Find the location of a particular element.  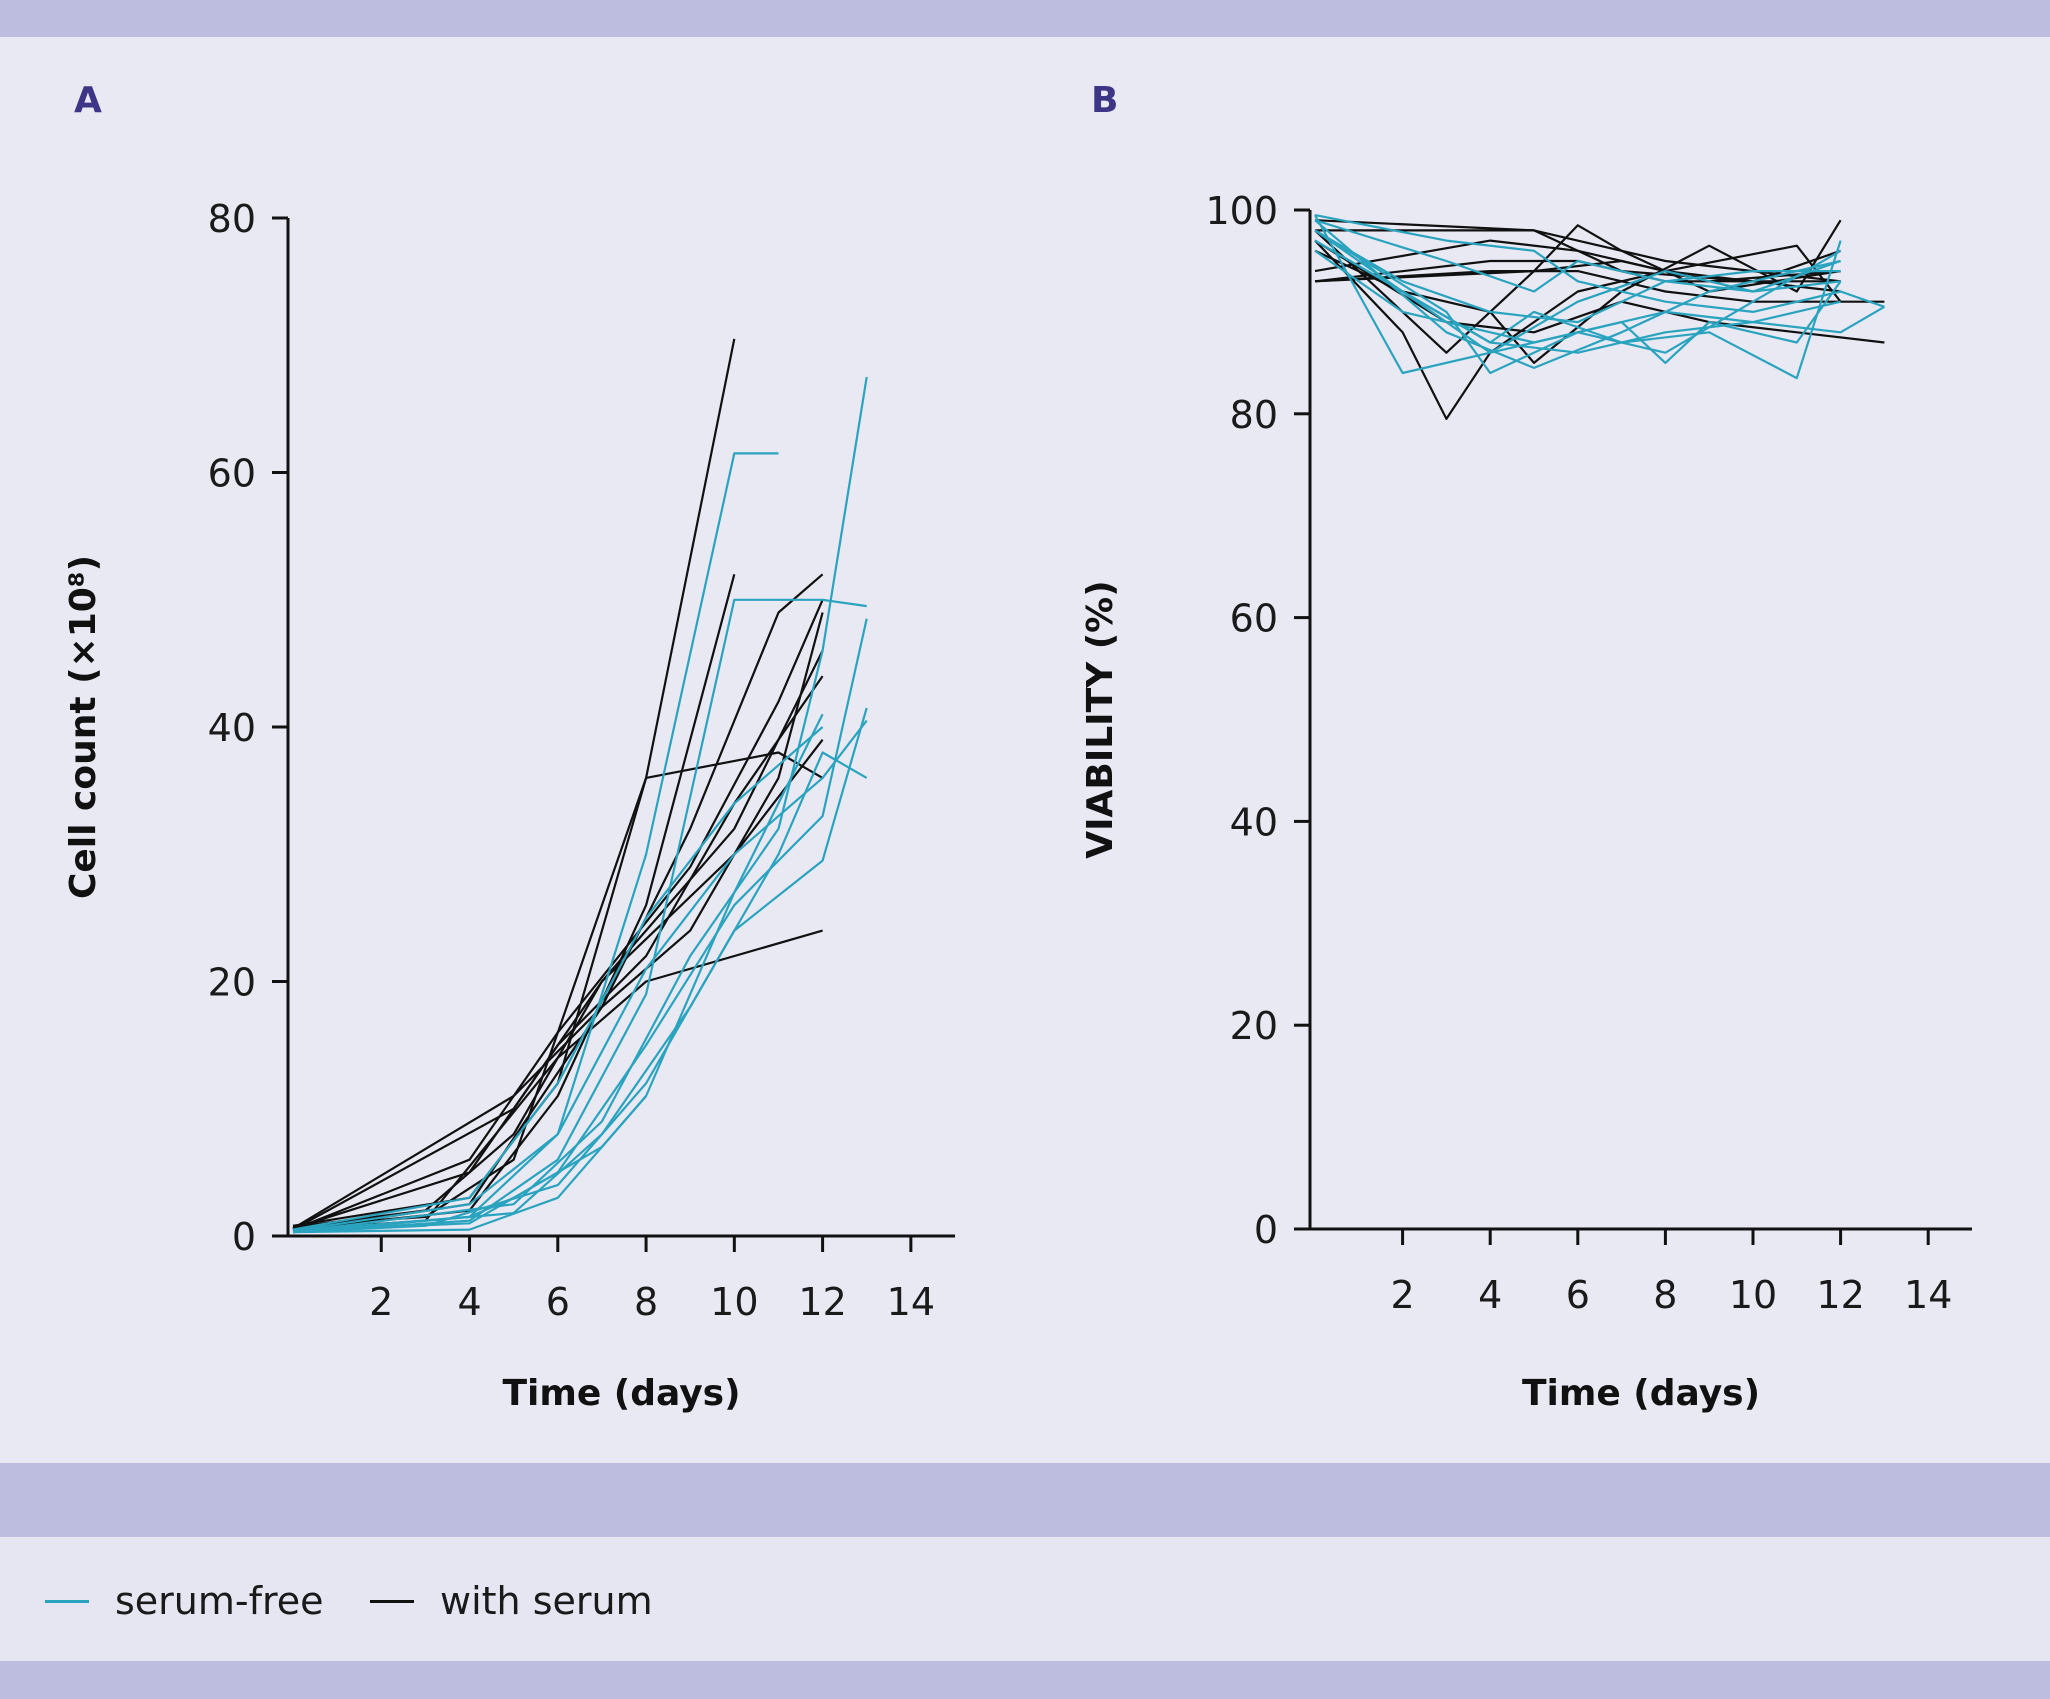

separator-band is located at coordinates (1025, 1500).